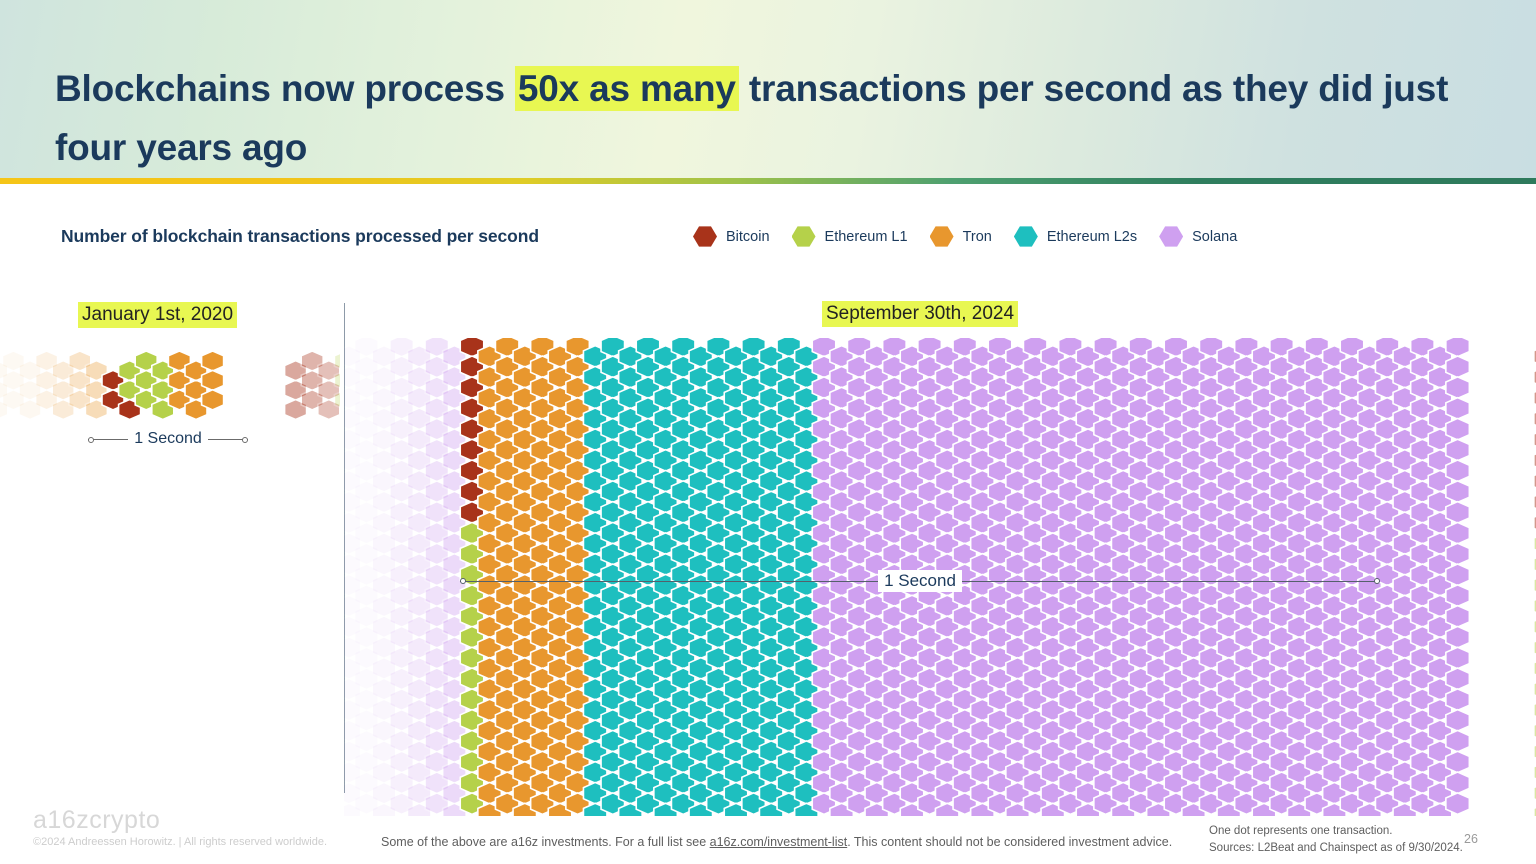 The image size is (1536, 864). What do you see at coordinates (212, 399) in the screenshot?
I see `hex-cell-tron` at bounding box center [212, 399].